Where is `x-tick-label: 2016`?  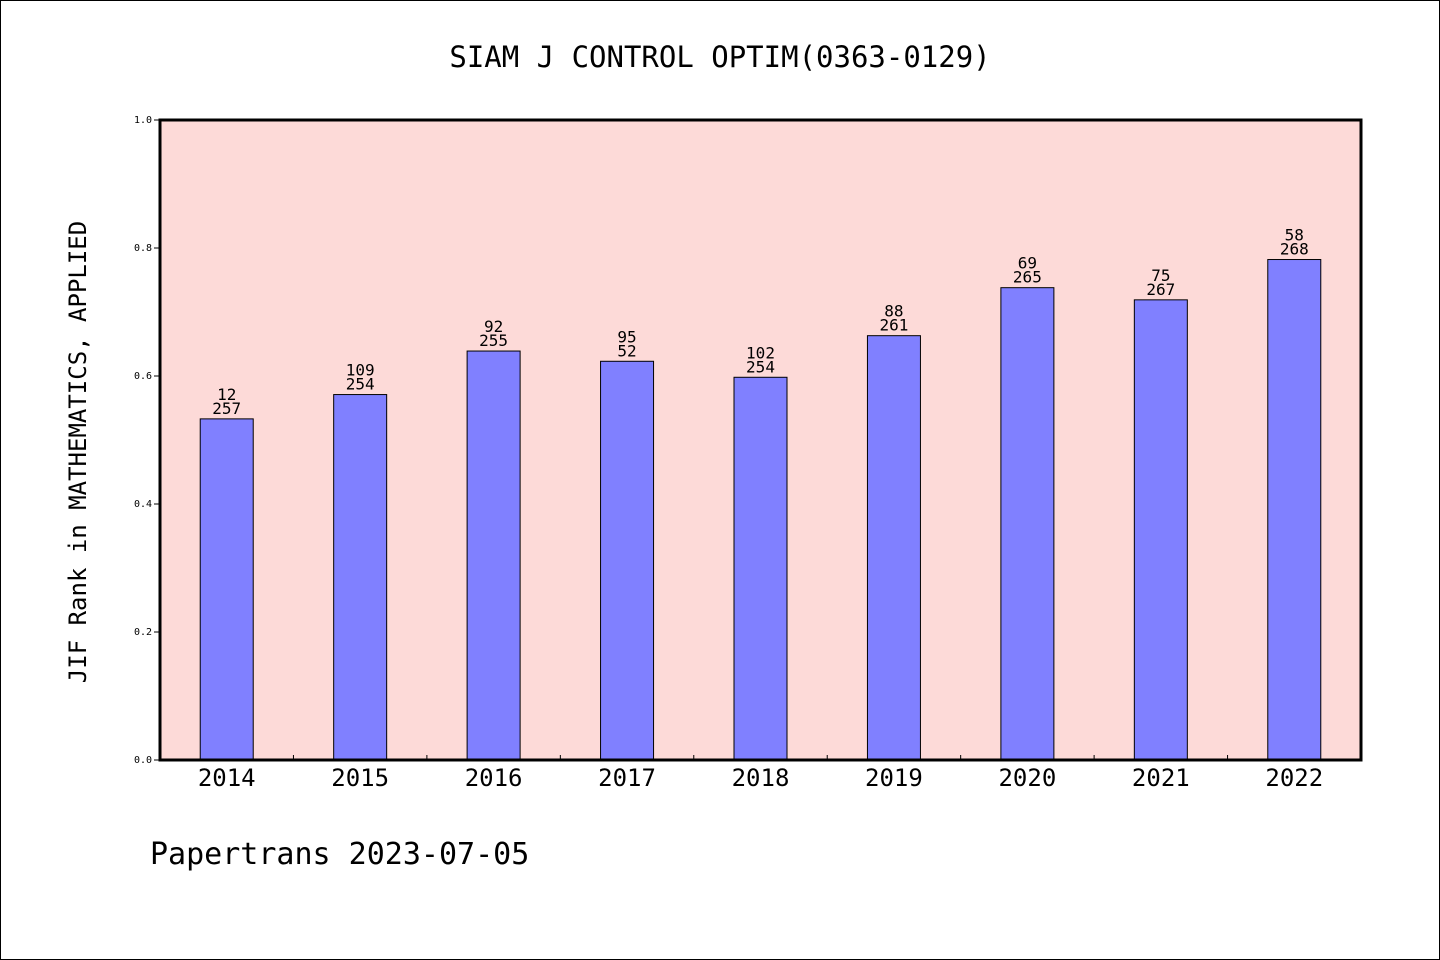
x-tick-label: 2016 is located at coordinates (494, 778).